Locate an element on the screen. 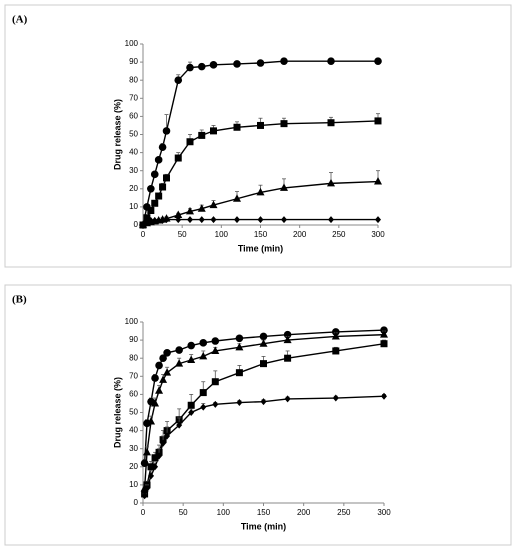  x-tick-label: 250 is located at coordinates (344, 512).